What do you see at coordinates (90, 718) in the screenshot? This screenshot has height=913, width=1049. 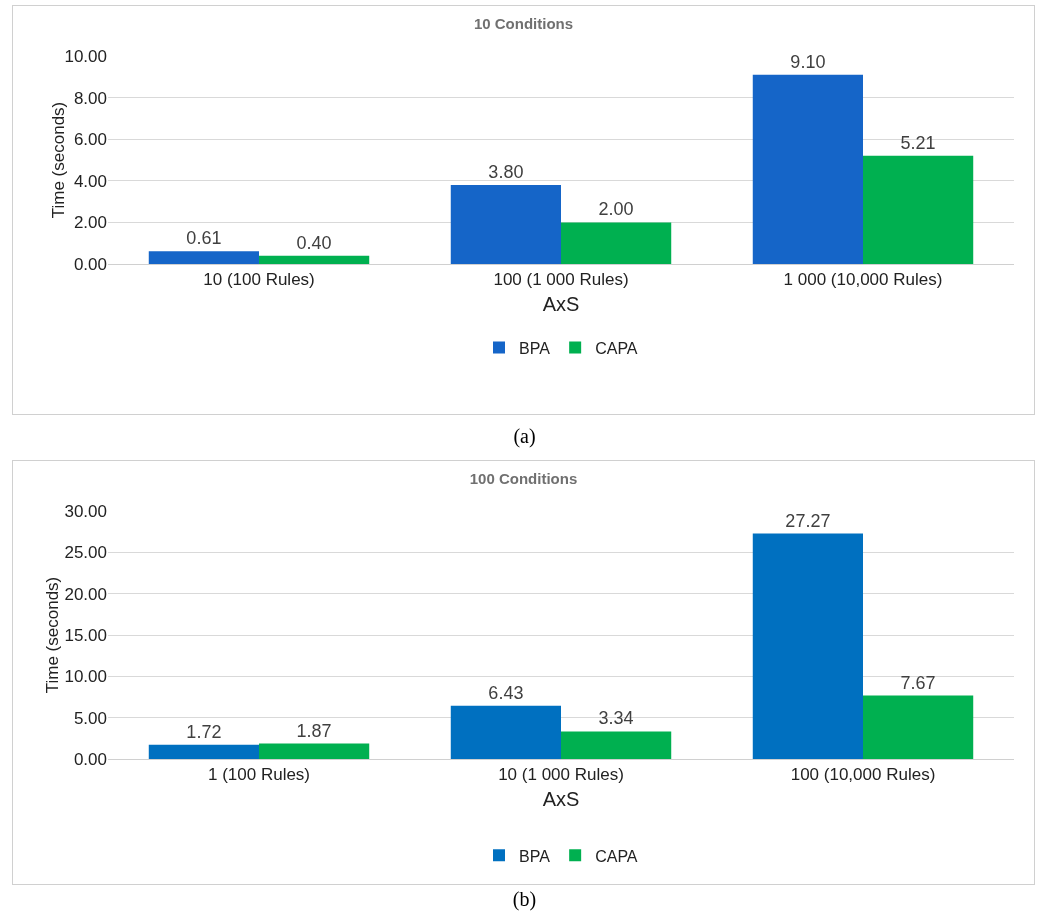 I see `y-tick-label: 5.00` at bounding box center [90, 718].